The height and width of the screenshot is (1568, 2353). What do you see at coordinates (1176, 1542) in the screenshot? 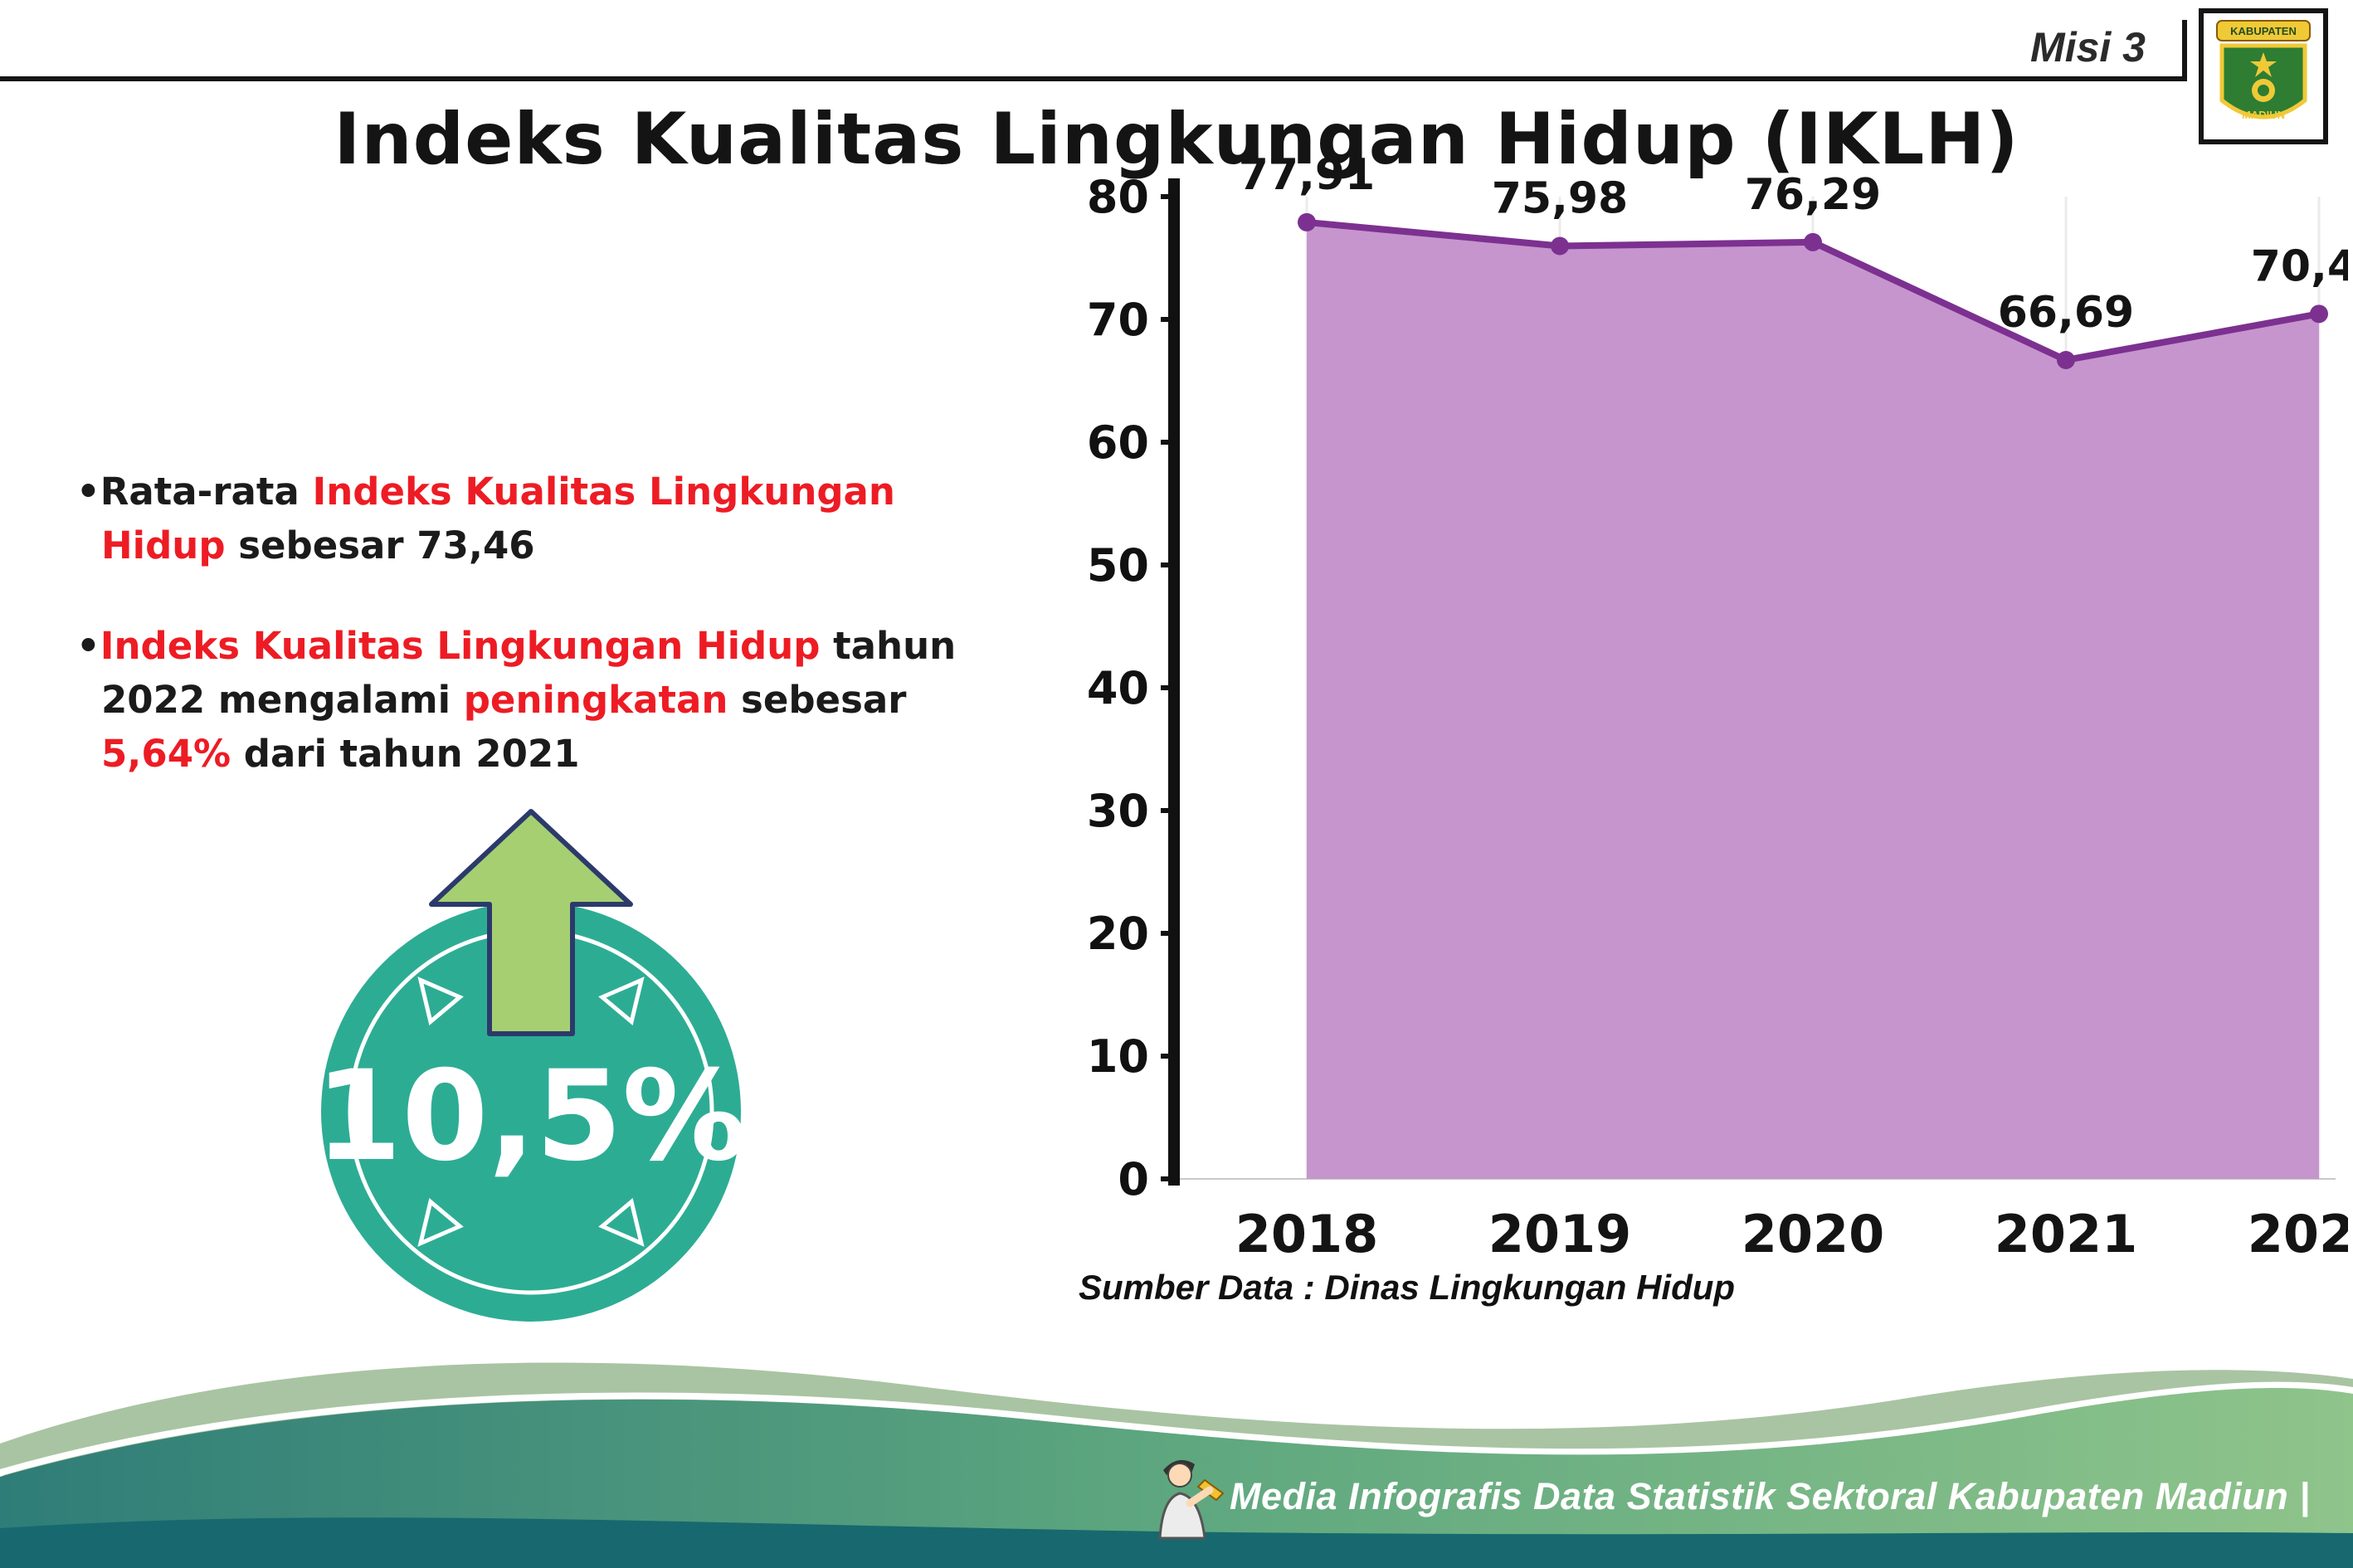
I see `footer-wave-dark` at bounding box center [1176, 1542].